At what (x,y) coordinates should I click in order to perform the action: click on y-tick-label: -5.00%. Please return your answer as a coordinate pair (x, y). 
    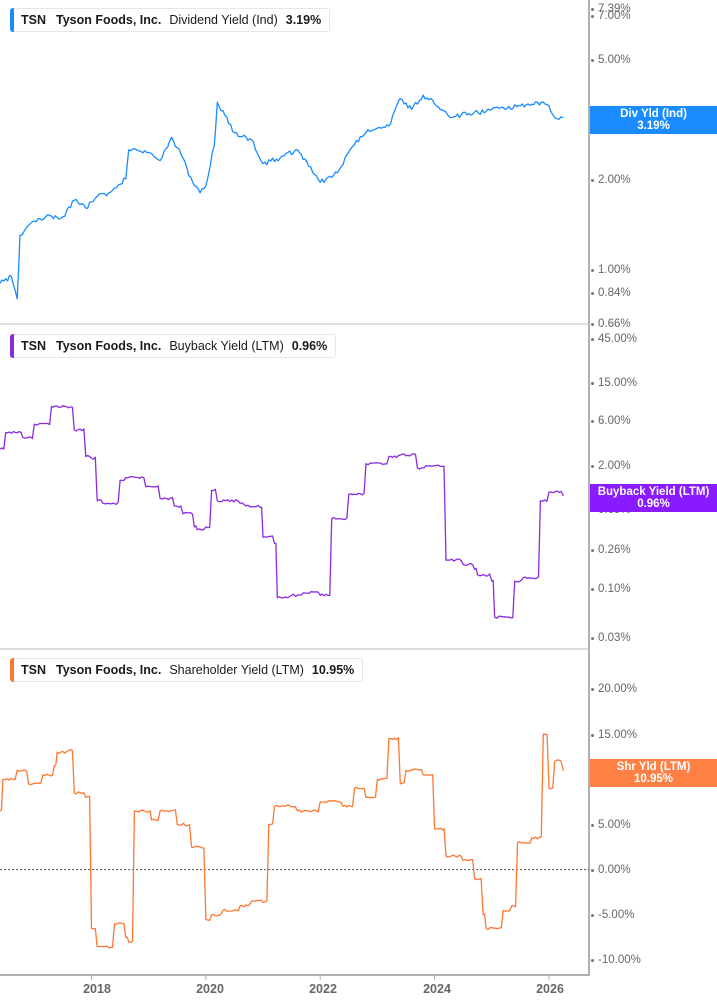
    Looking at the image, I should click on (612, 915).